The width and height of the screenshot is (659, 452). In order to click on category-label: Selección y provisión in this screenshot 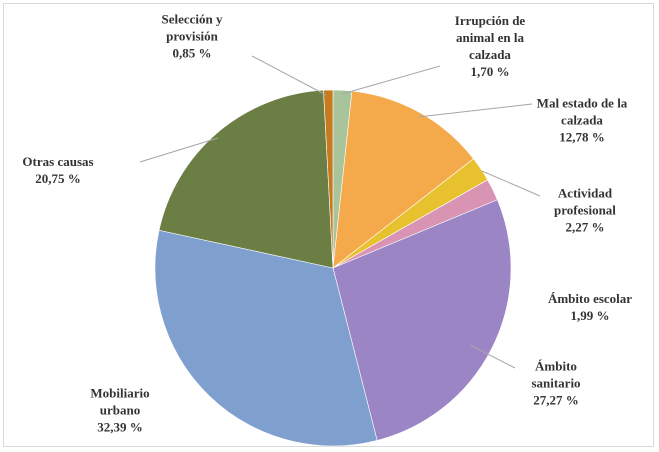, I will do `click(192, 27)`.